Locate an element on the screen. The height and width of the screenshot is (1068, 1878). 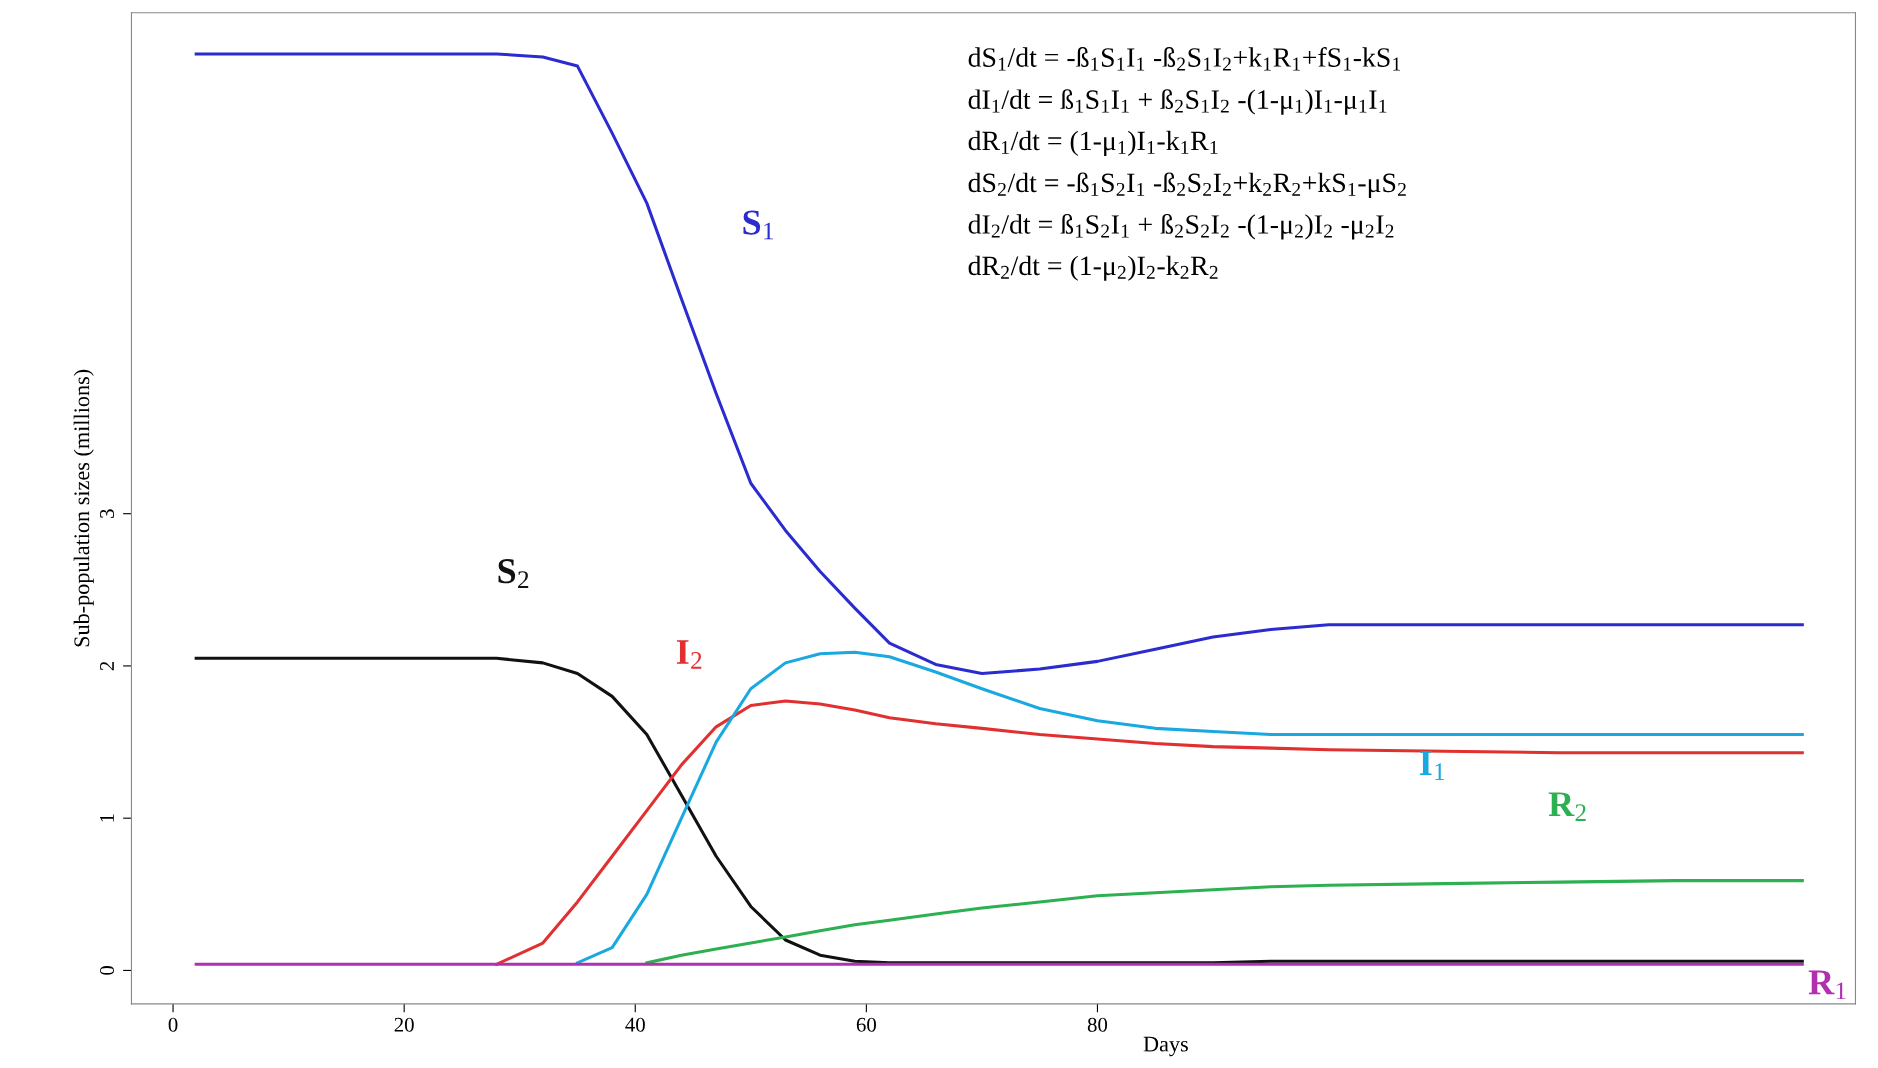
series-label: R$_{2}$ is located at coordinates (1567, 806).